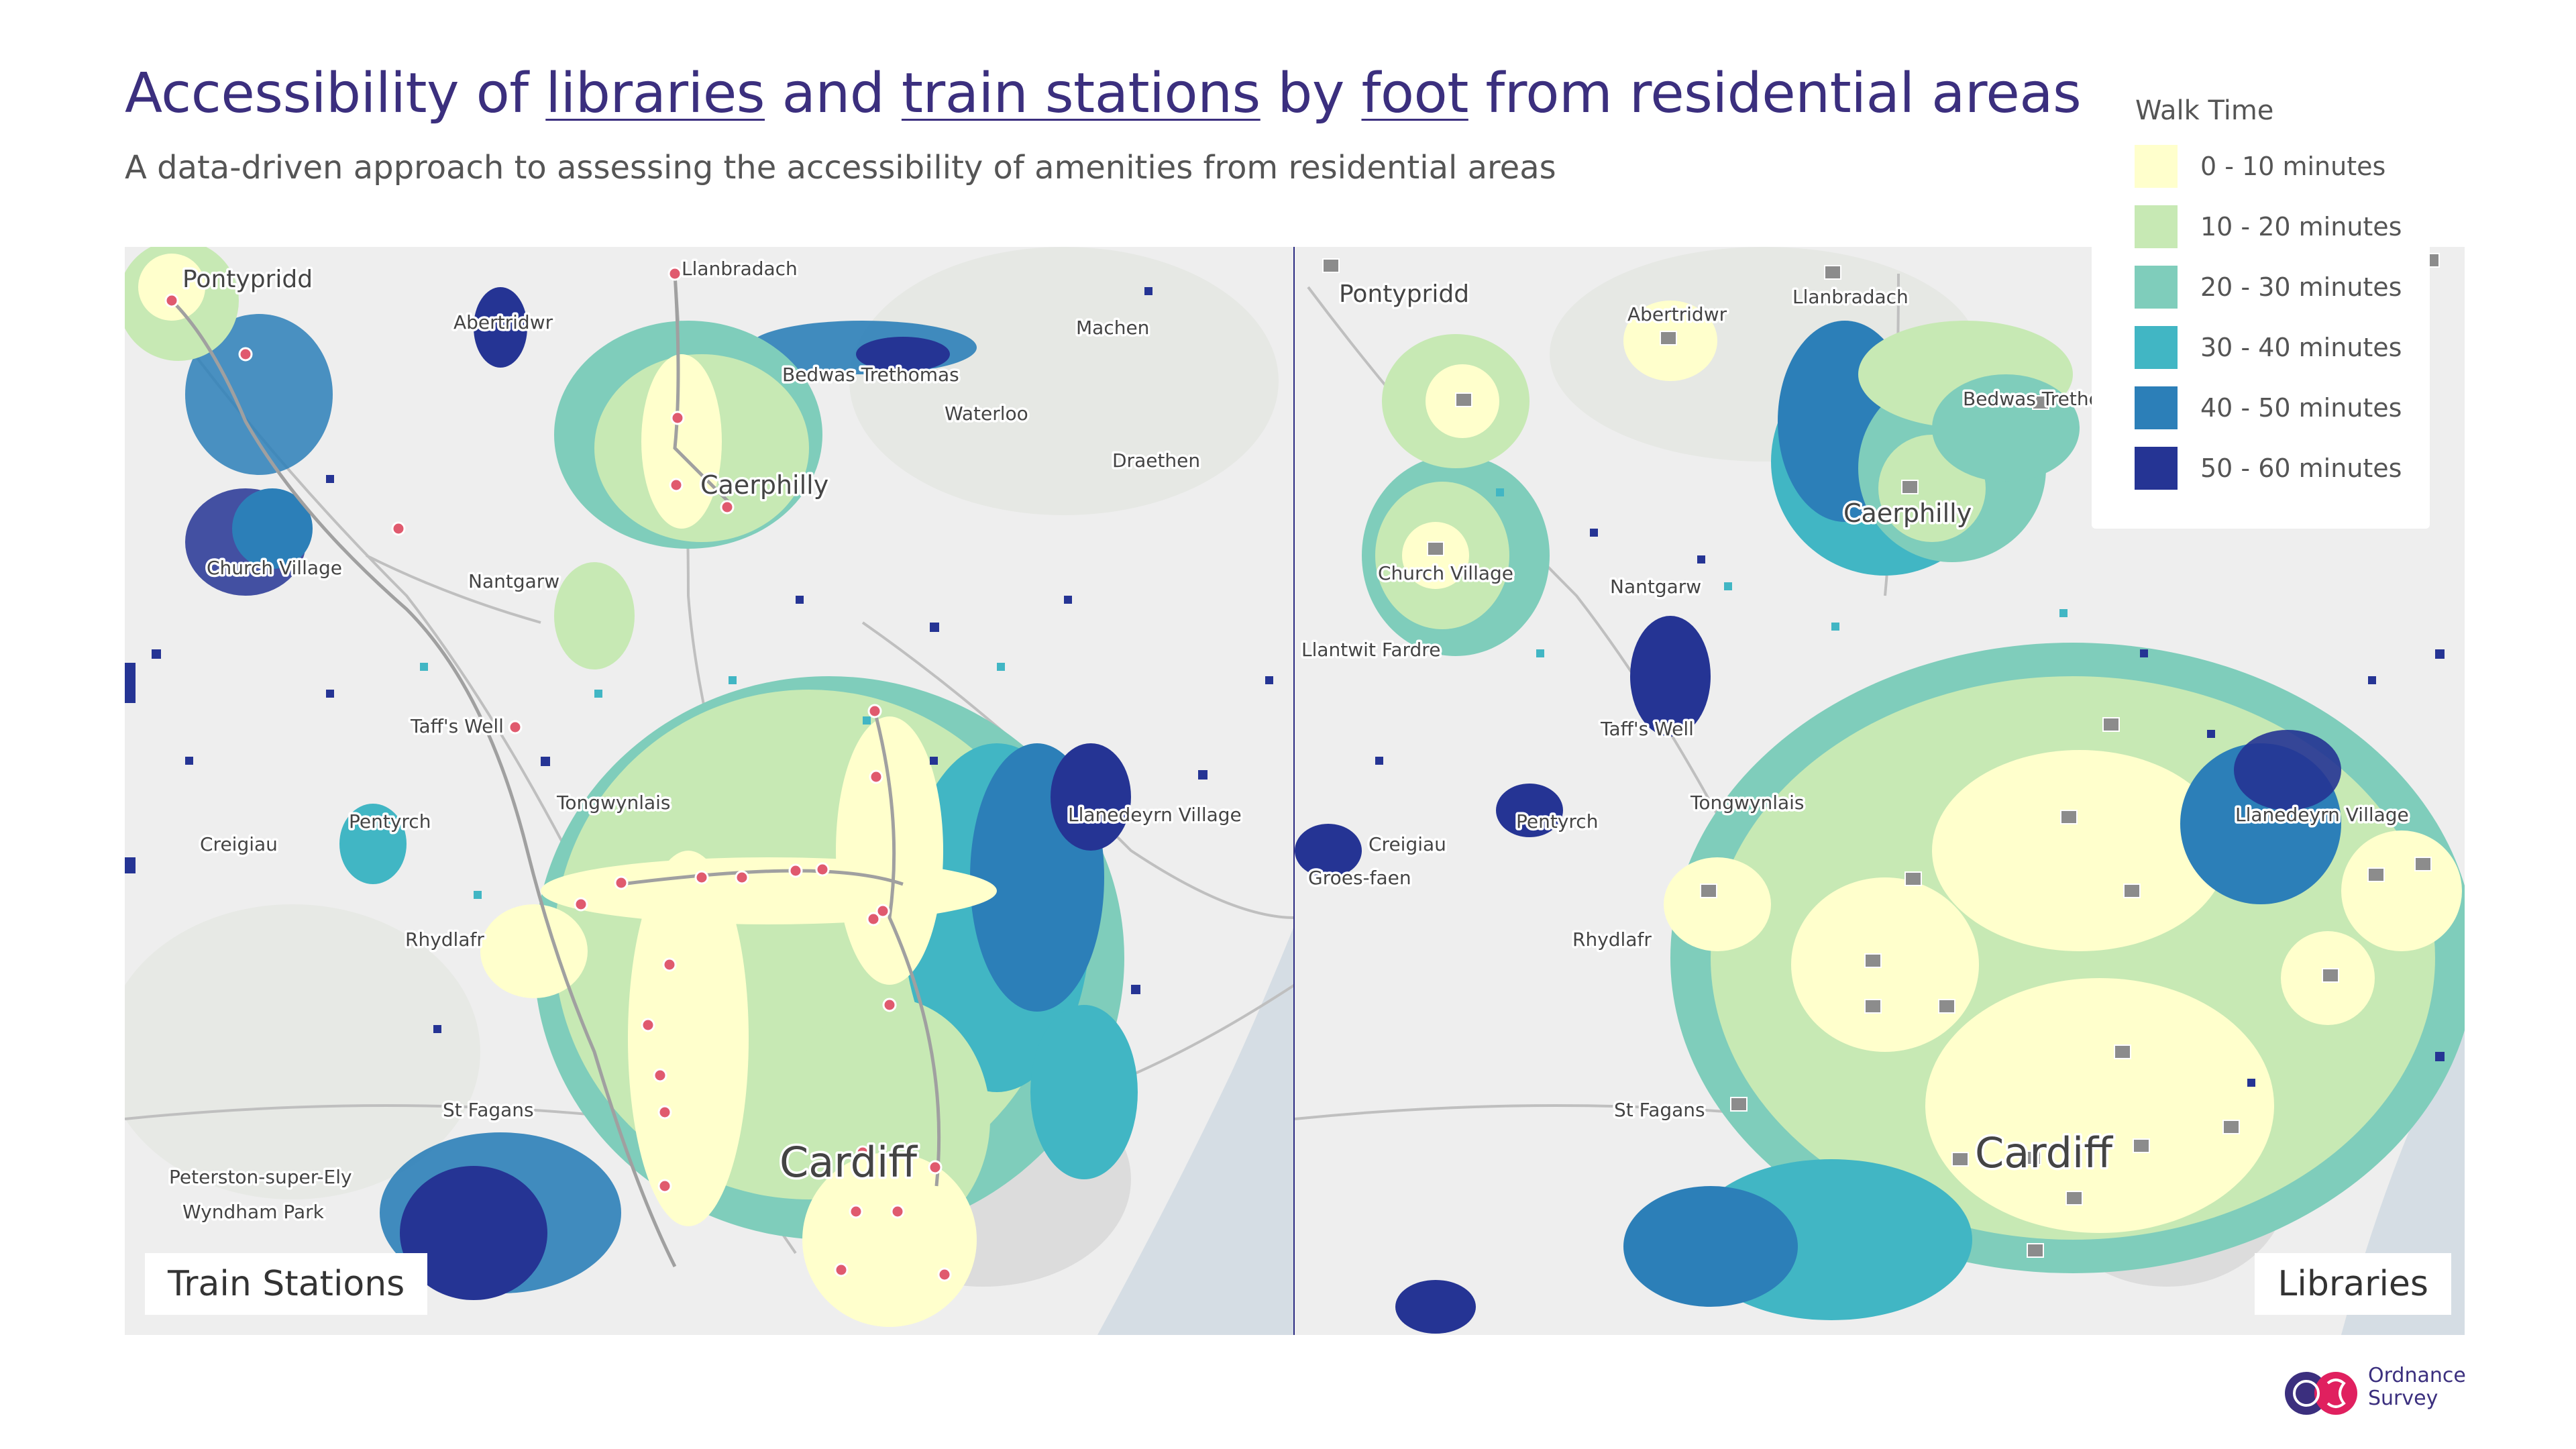 The height and width of the screenshot is (1449, 2576). I want to click on title-libraries-link: libraries, so click(655, 93).